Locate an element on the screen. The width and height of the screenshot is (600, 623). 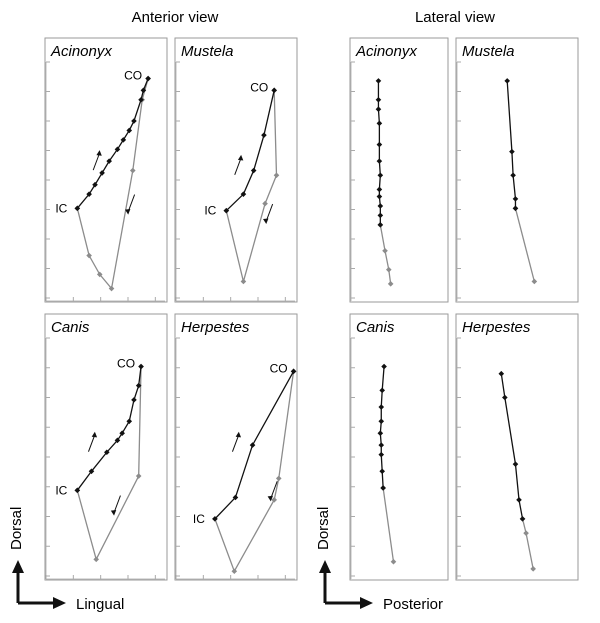
panel-3: Mustela is located at coordinates (517, 170).